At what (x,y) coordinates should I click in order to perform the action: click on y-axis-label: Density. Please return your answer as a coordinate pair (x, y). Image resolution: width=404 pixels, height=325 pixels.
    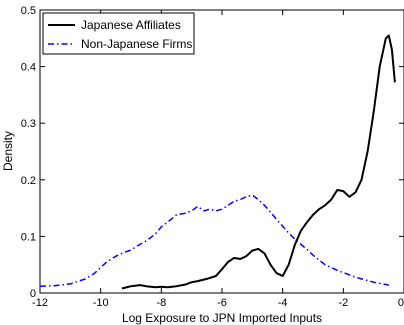
    Looking at the image, I should click on (8, 151).